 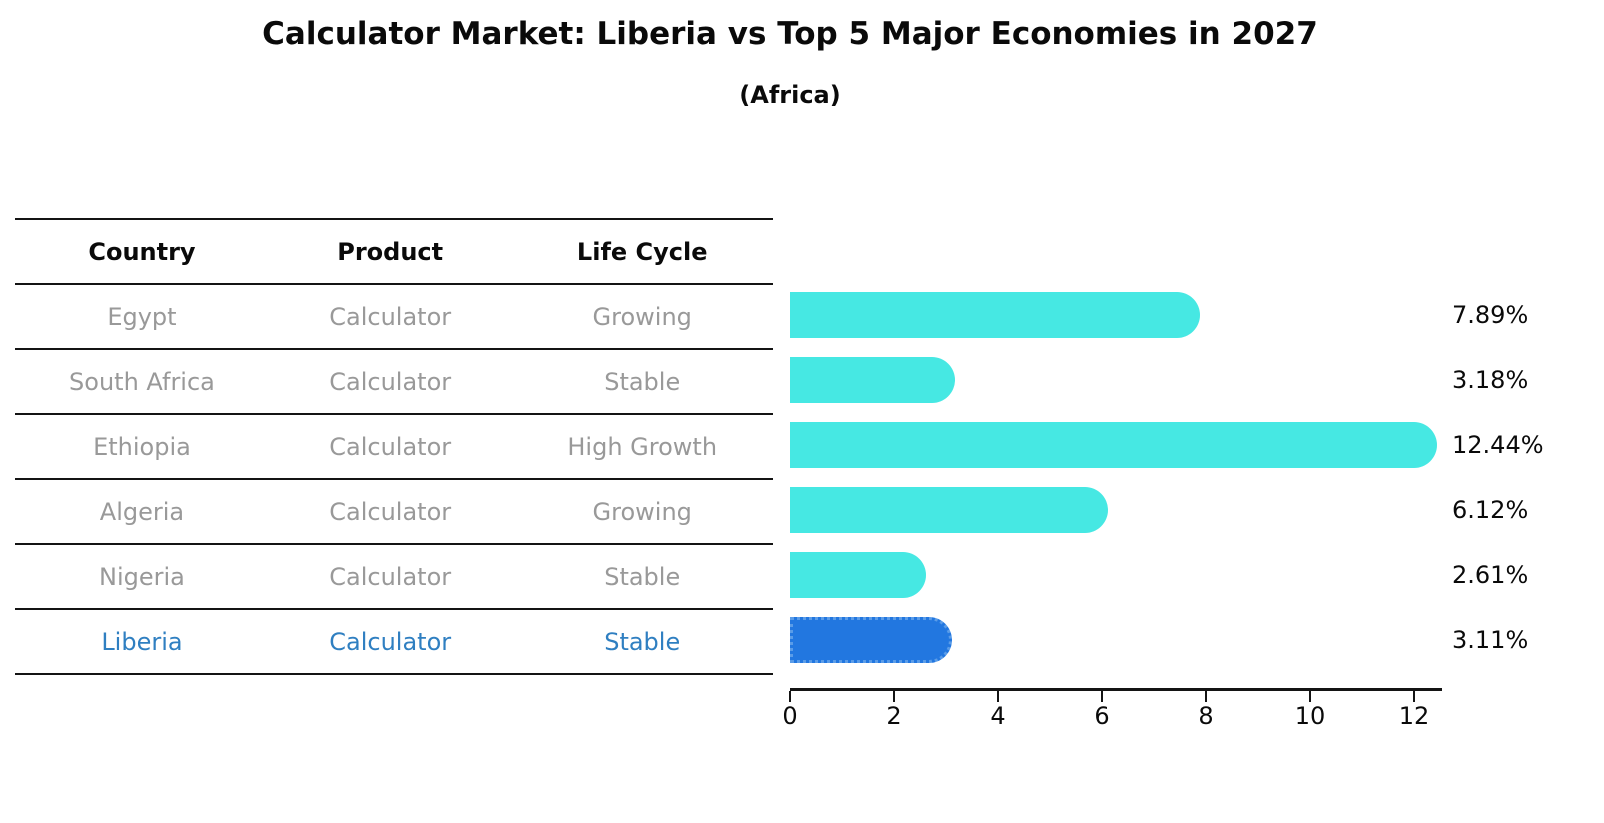 I want to click on table-cell-country: Egypt, so click(x=142, y=316).